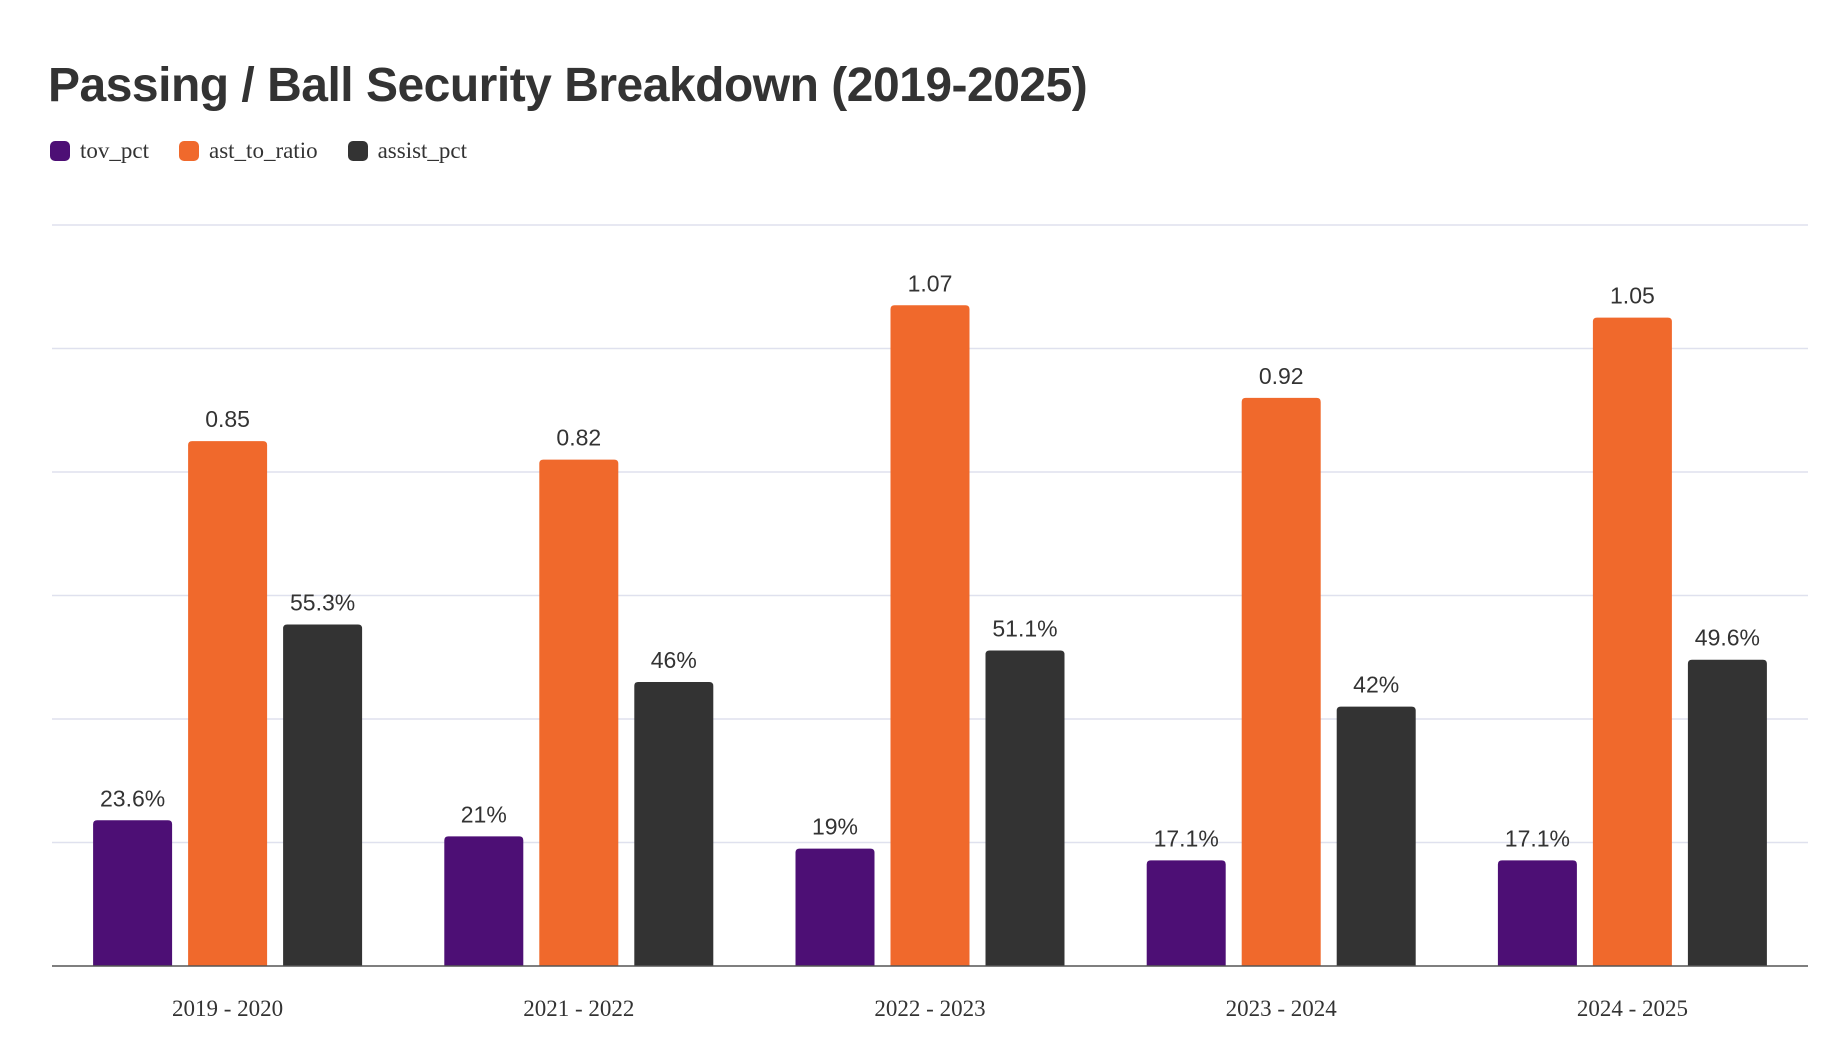 This screenshot has width=1846, height=1056. What do you see at coordinates (484, 814) in the screenshot?
I see `data-label: 21%` at bounding box center [484, 814].